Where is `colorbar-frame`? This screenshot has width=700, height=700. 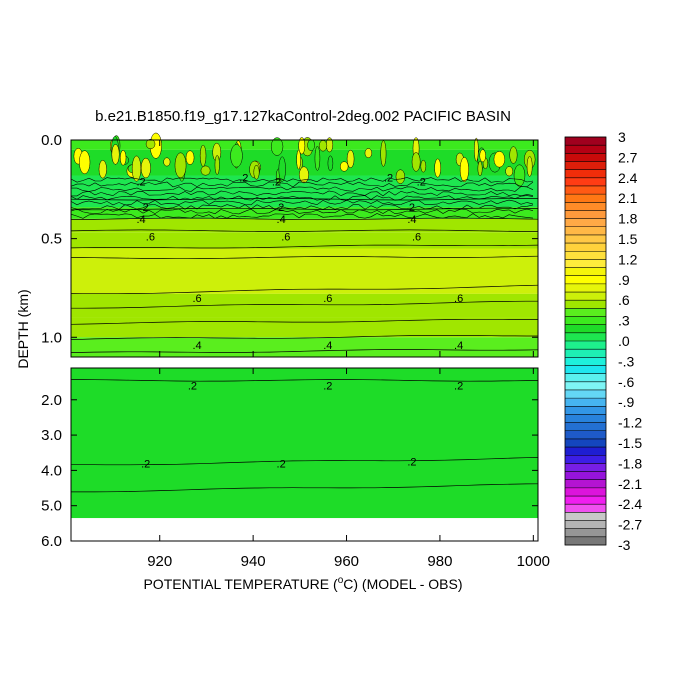 colorbar-frame is located at coordinates (585, 341).